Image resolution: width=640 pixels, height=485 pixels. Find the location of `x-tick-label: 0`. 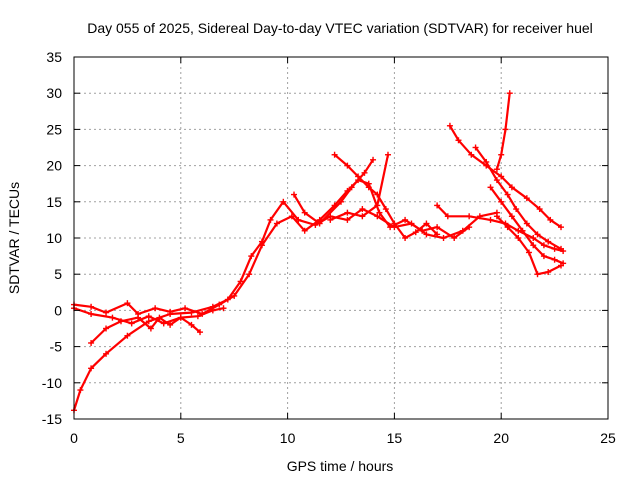

x-tick-label: 0 is located at coordinates (74, 438).